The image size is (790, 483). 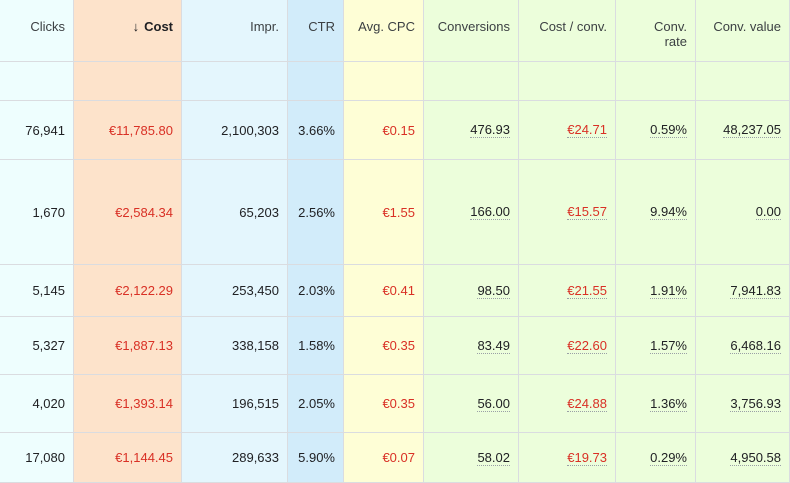 I want to click on column-header-conv-rate: Conv. rate, so click(x=656, y=31).